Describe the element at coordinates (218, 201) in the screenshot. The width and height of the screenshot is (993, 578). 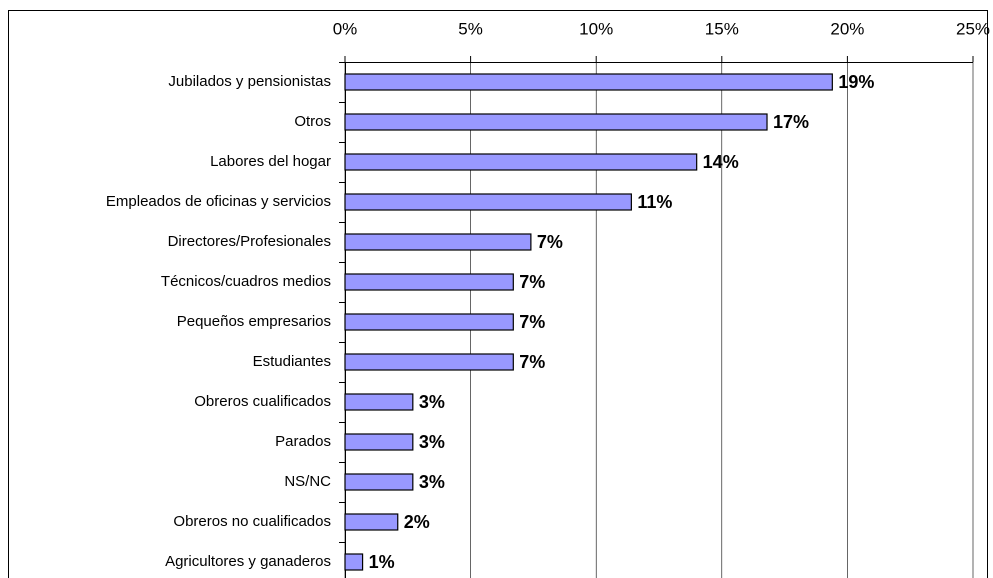
I see `y-tick-label: Empleados de oficinas y servicios` at that location.